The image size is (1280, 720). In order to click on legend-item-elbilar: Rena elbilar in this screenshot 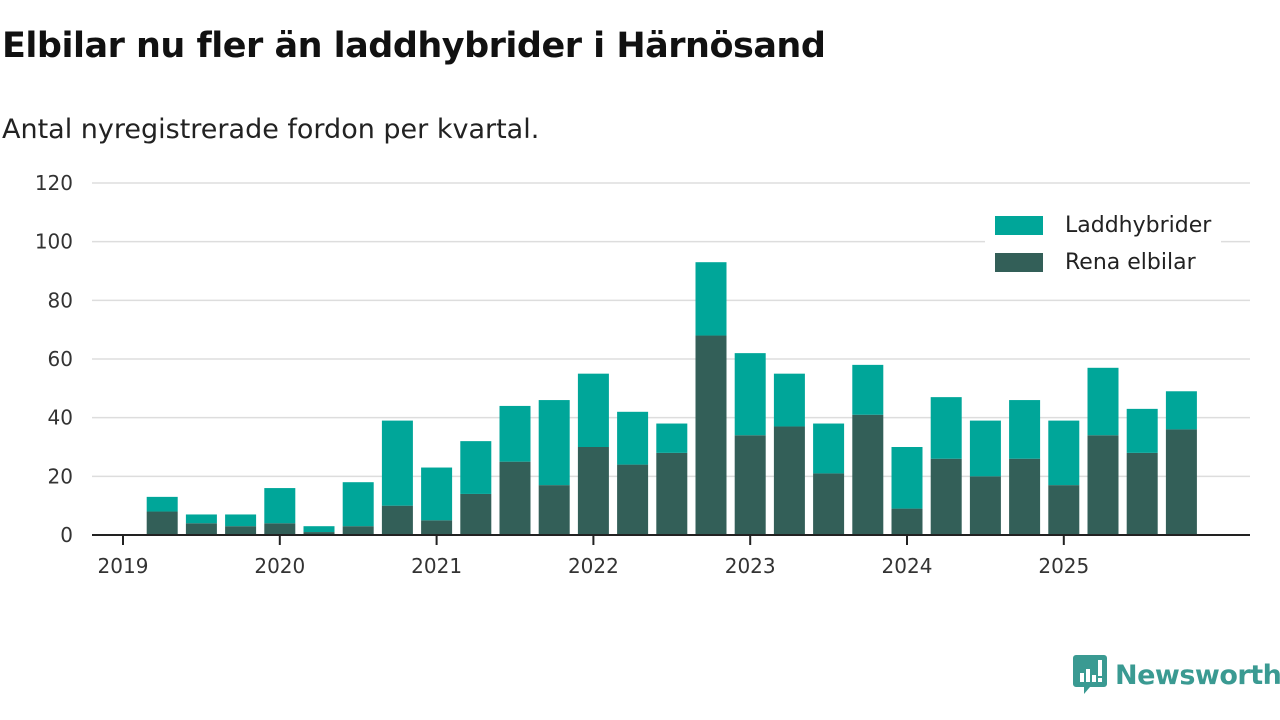, I will do `click(1103, 262)`.